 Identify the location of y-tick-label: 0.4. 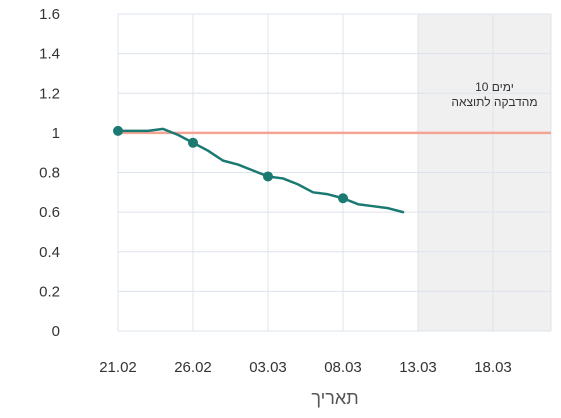
(49, 252).